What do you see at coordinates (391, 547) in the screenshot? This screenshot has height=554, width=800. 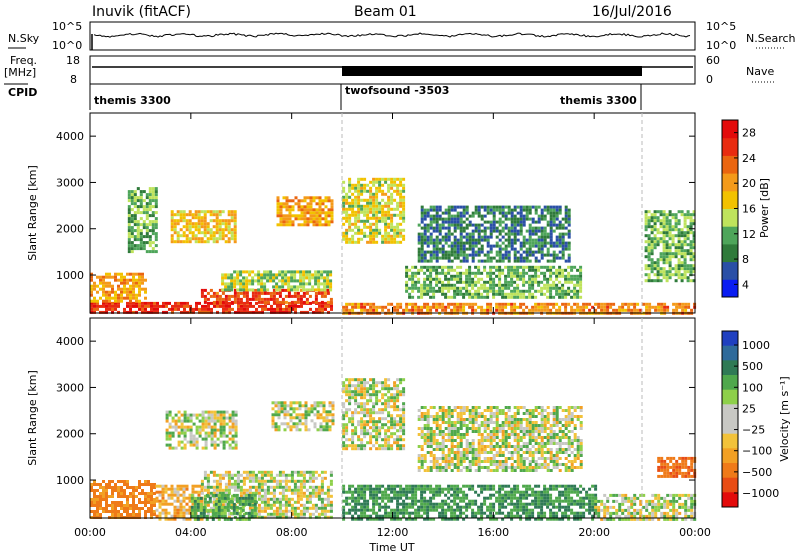 I see `xaxis-label: Time UT` at bounding box center [391, 547].